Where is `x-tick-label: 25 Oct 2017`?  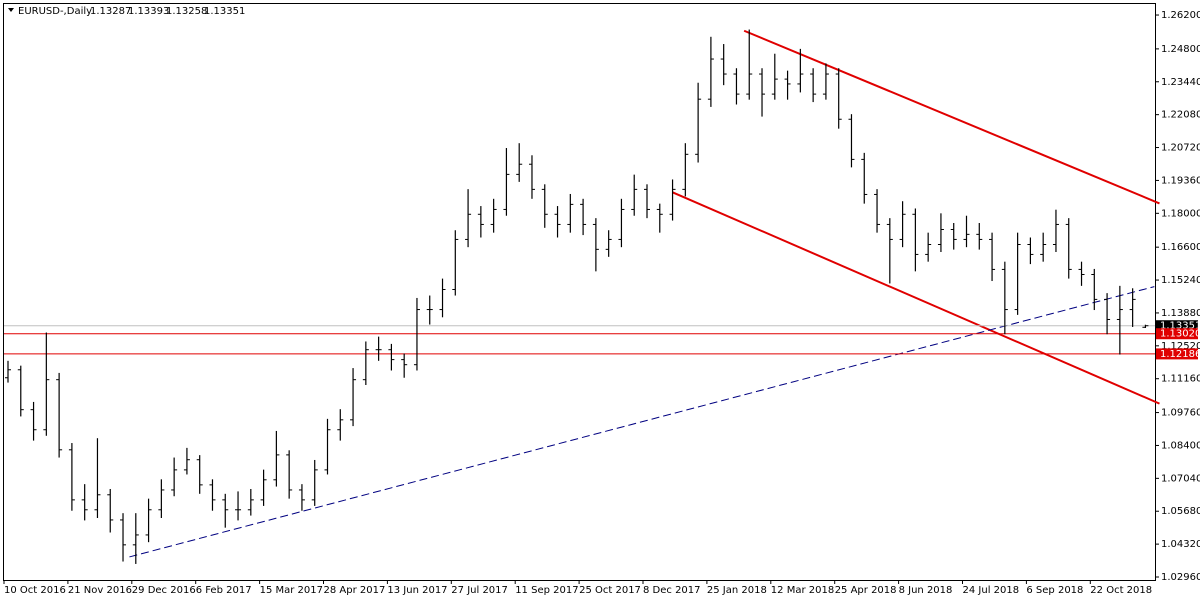 x-tick-label: 25 Oct 2017 is located at coordinates (610, 590).